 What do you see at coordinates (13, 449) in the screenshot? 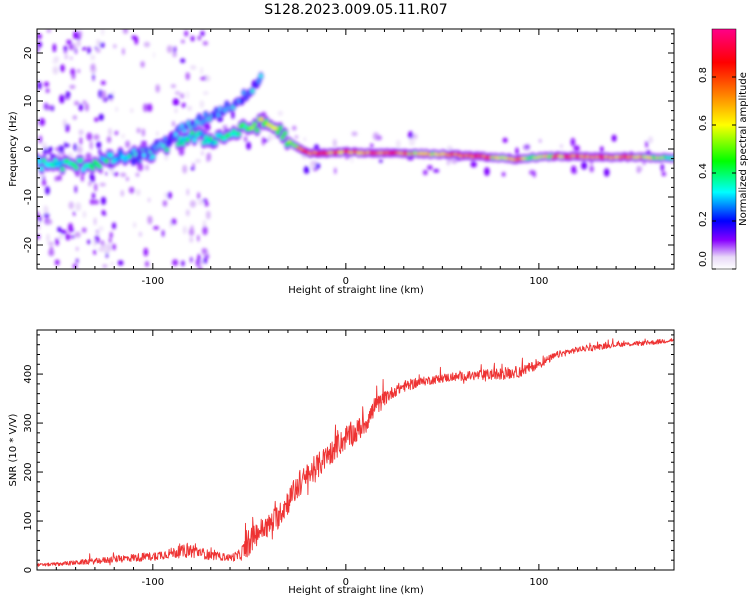
I see `snr-y-axis-label: SNR (10 * V/V)` at bounding box center [13, 449].